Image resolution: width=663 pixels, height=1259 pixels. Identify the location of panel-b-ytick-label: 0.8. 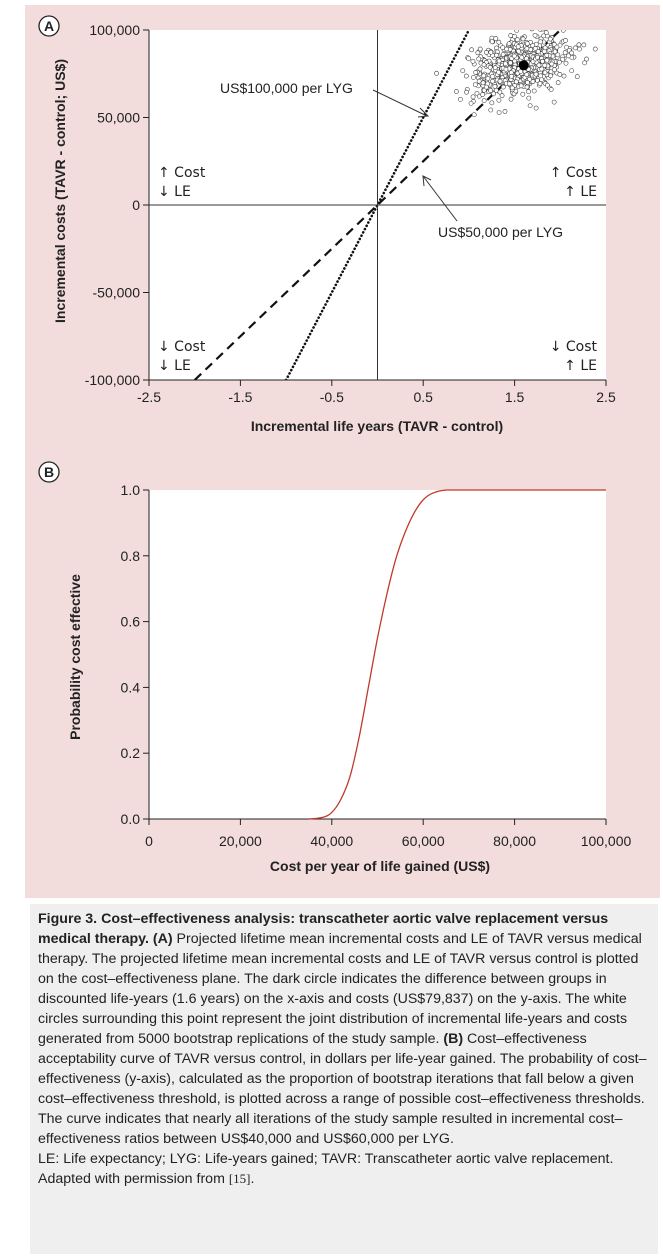
(131, 556).